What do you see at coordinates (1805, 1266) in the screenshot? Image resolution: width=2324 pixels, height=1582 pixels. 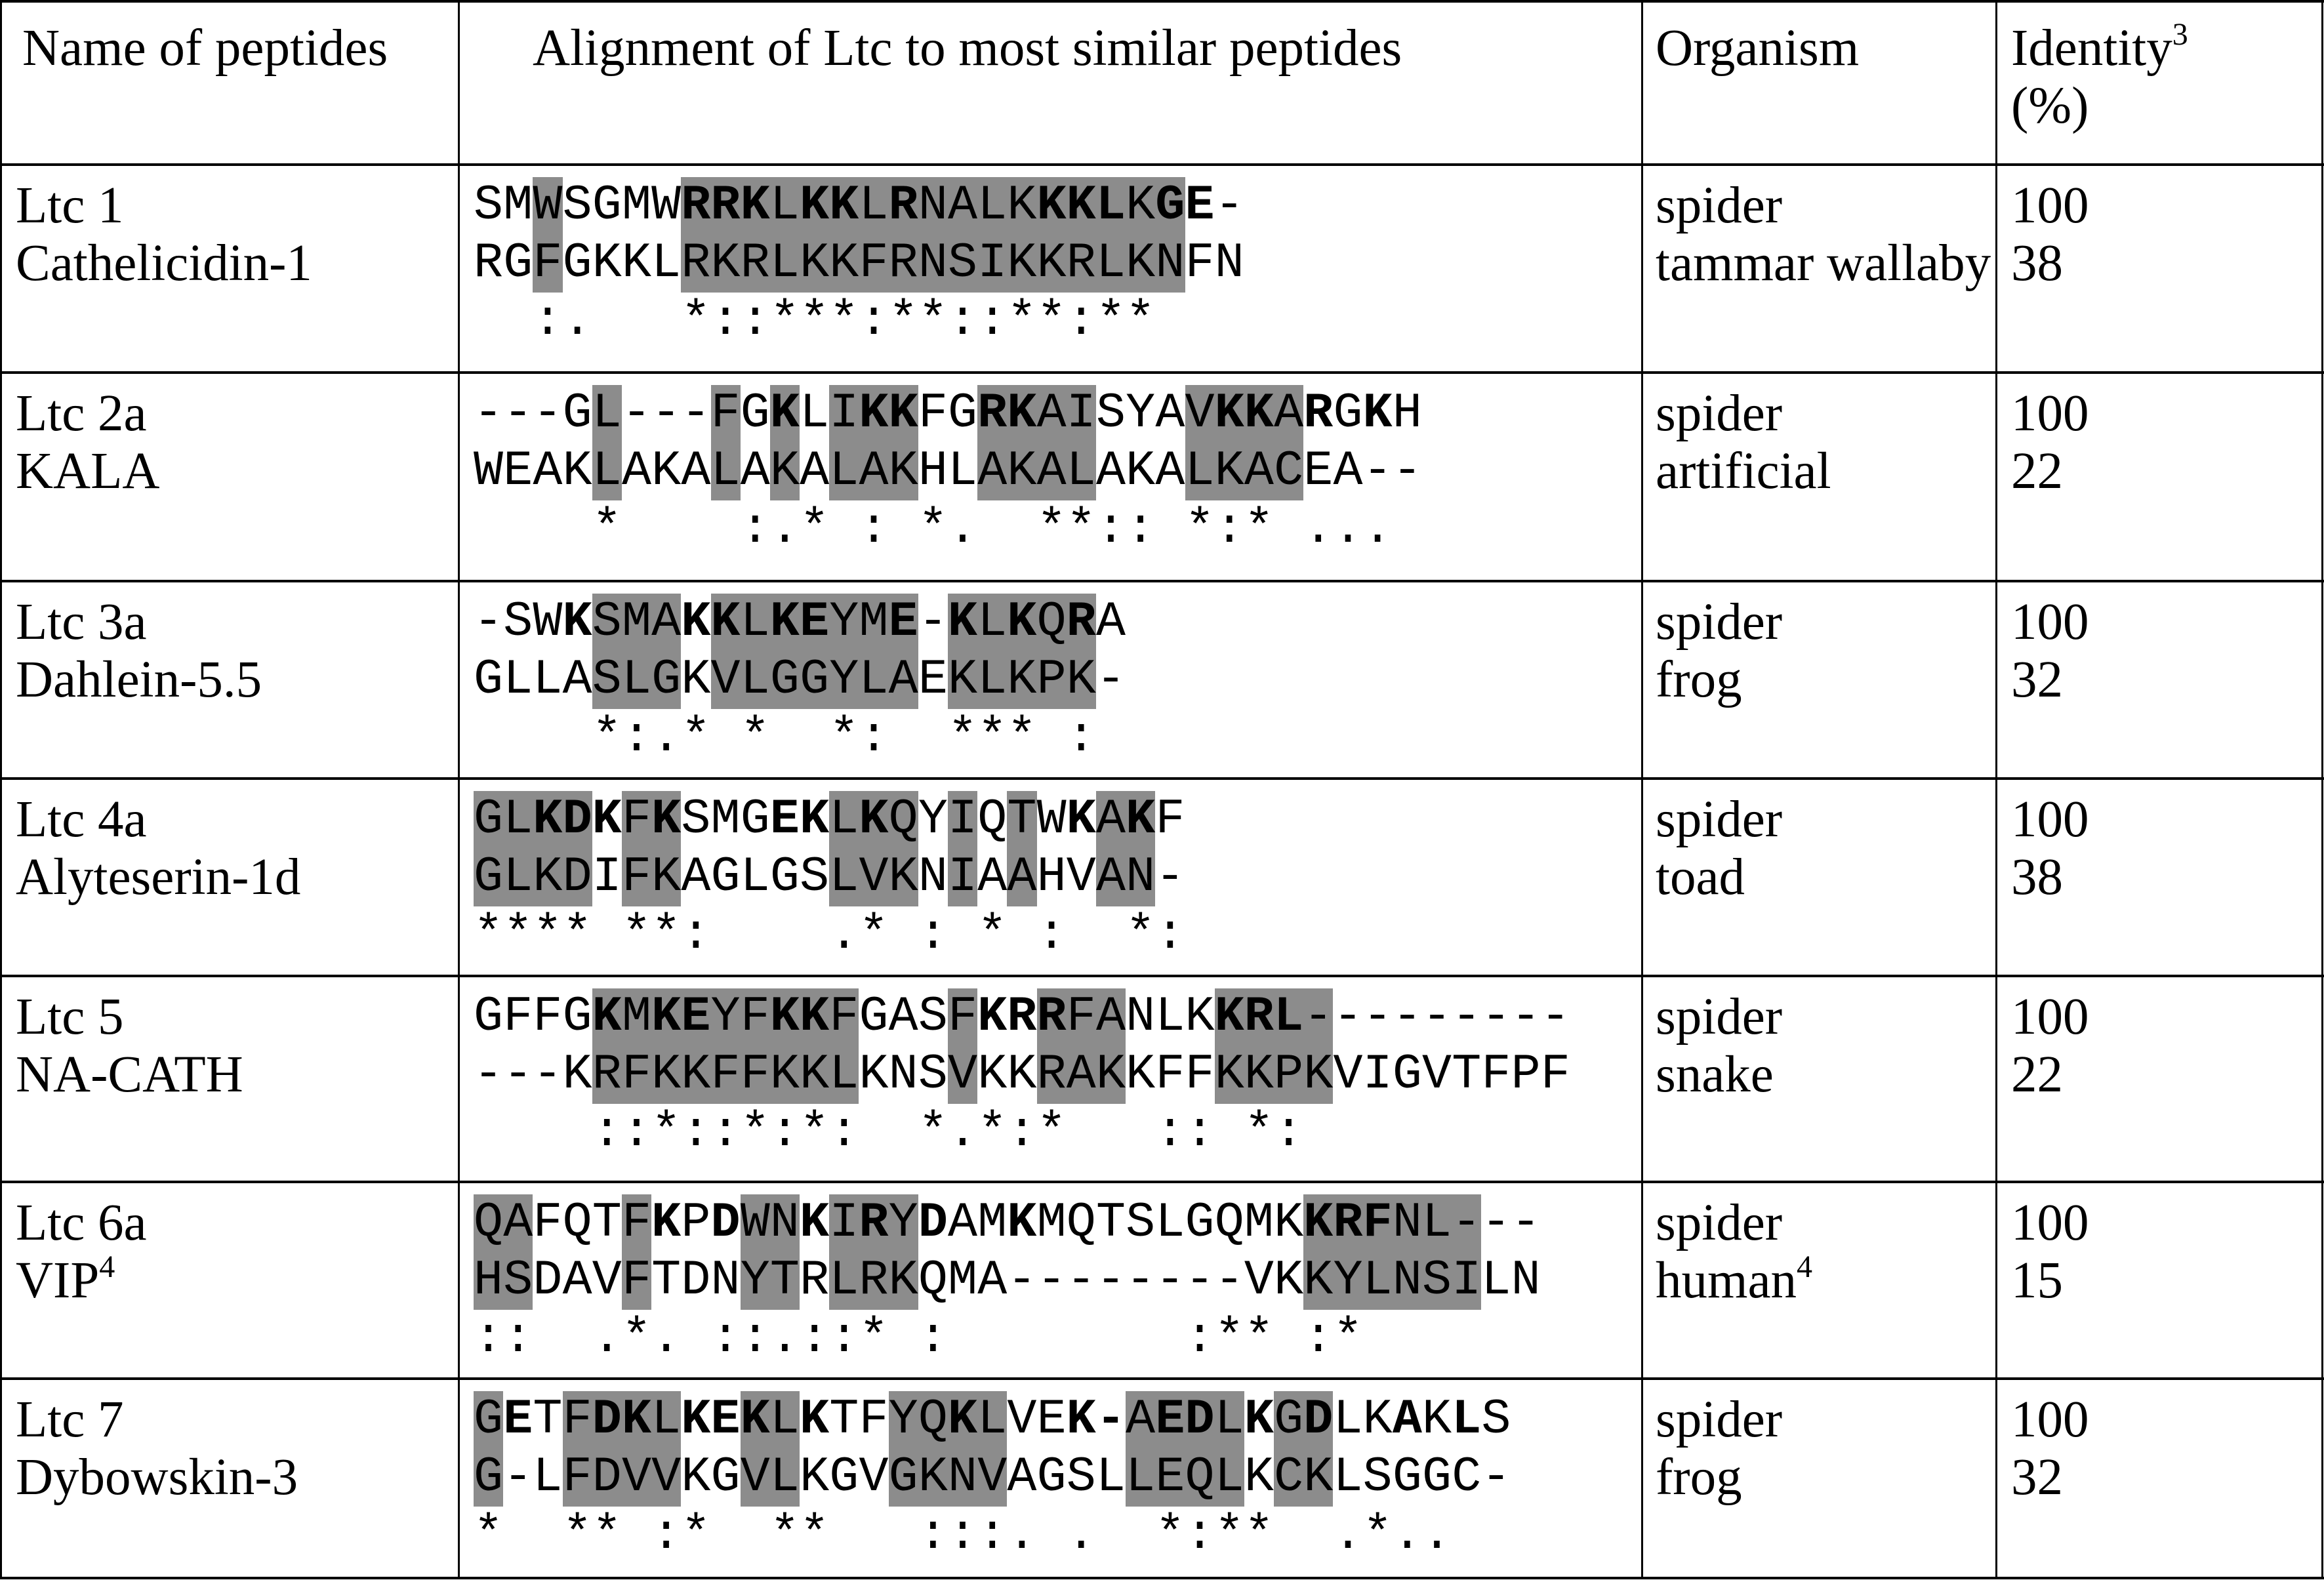 I see `footnote-marker: 4` at bounding box center [1805, 1266].